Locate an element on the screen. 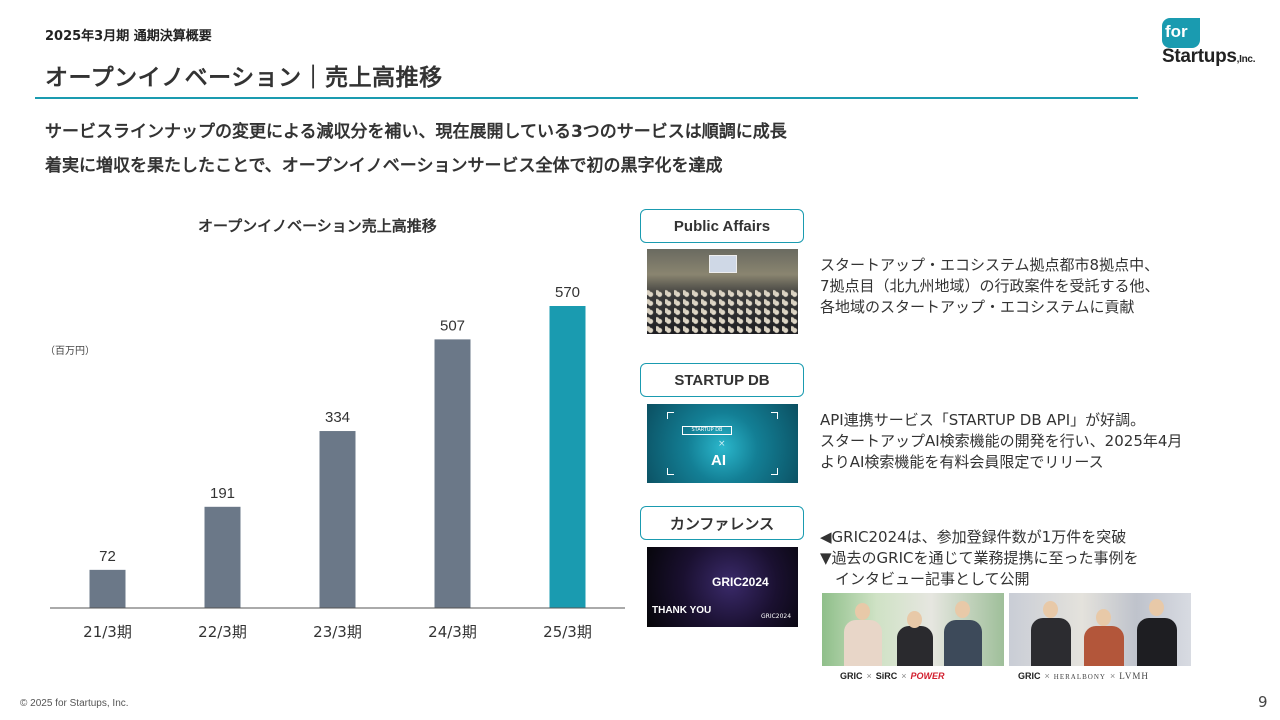 The height and width of the screenshot is (720, 1280). power-logo: POWER is located at coordinates (927, 676).